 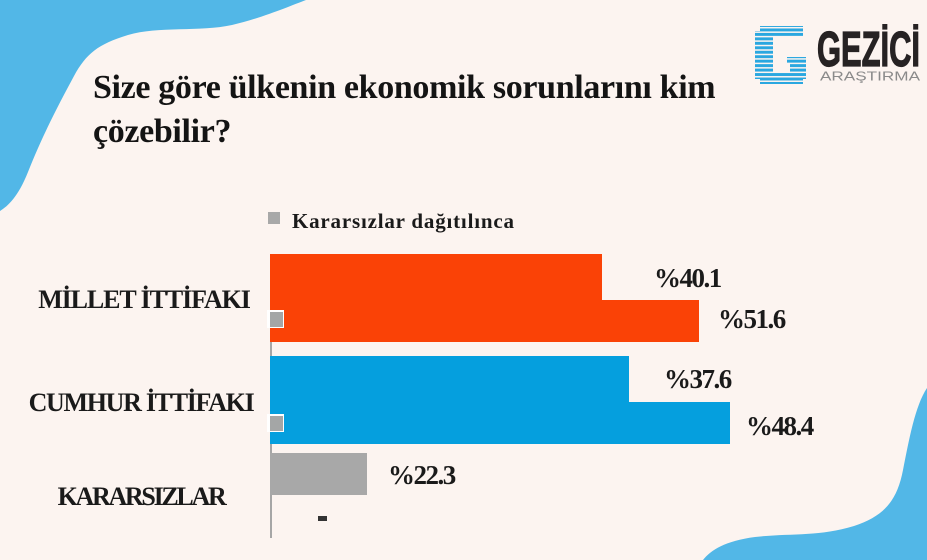 I want to click on svg-text: GEZİCİ, so click(x=868, y=50).